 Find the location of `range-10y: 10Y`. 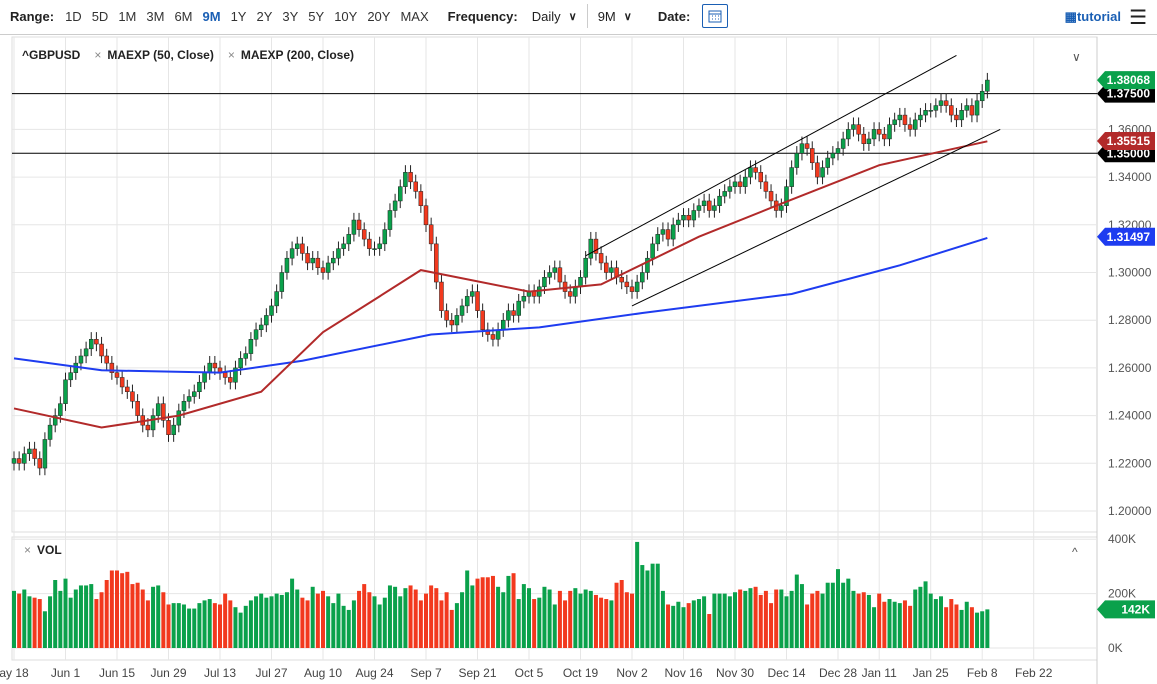

range-10y: 10Y is located at coordinates (346, 16).